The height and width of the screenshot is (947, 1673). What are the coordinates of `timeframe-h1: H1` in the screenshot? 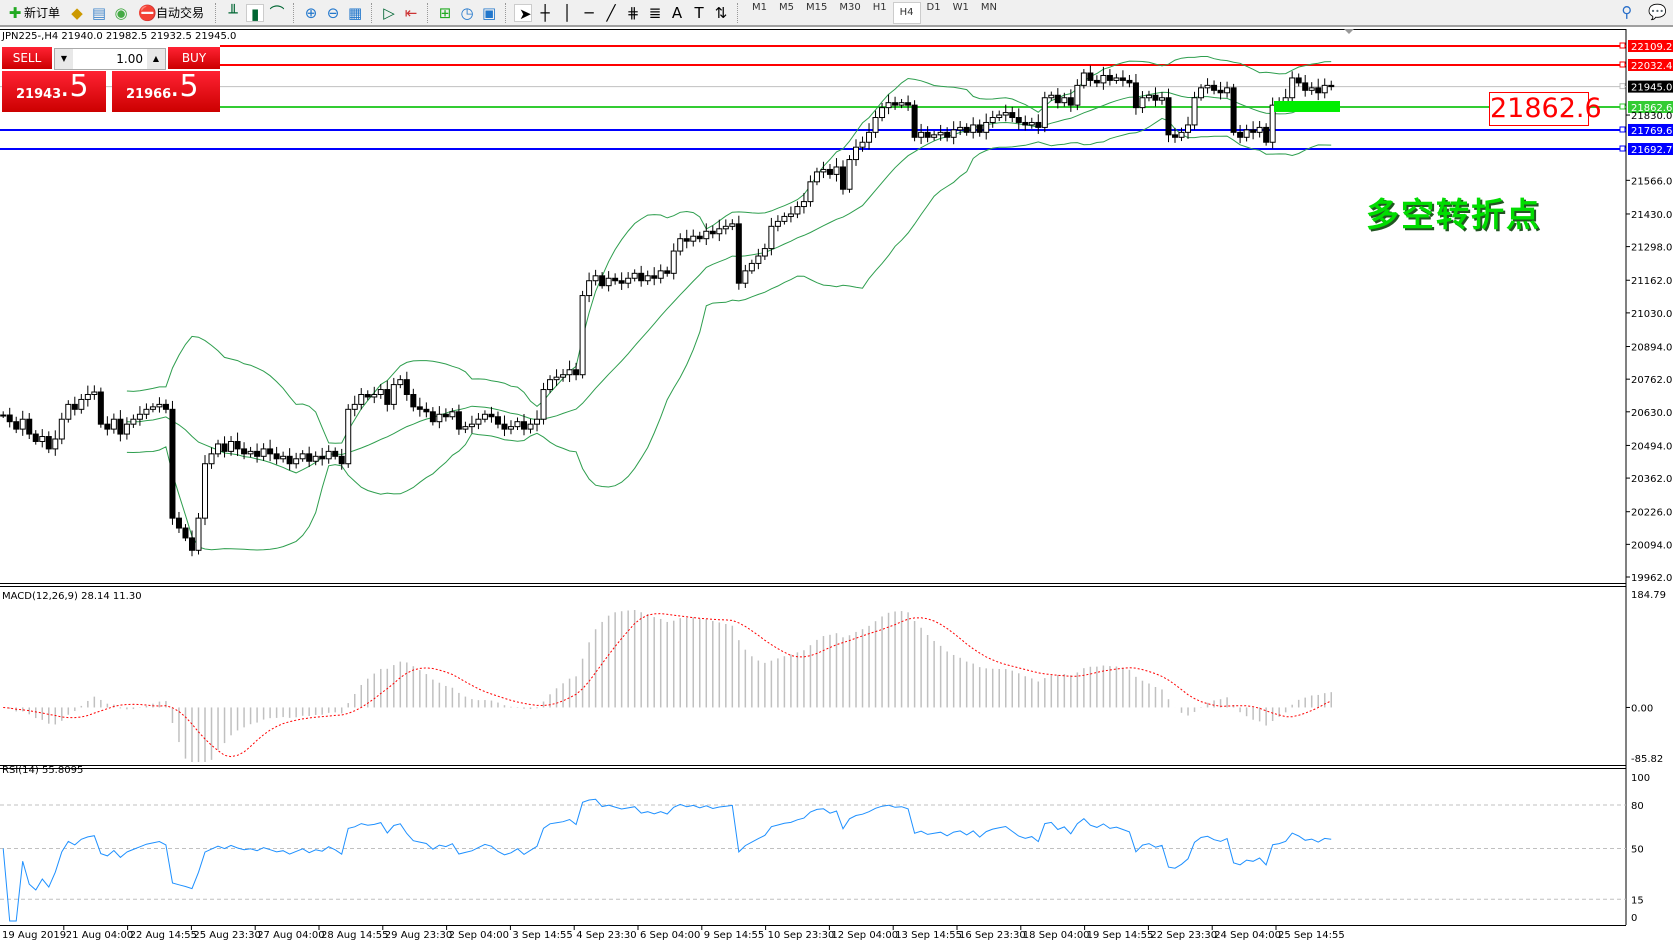 It's located at (879, 7).